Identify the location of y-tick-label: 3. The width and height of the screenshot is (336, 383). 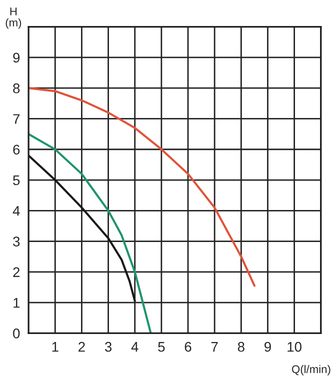
(16, 241).